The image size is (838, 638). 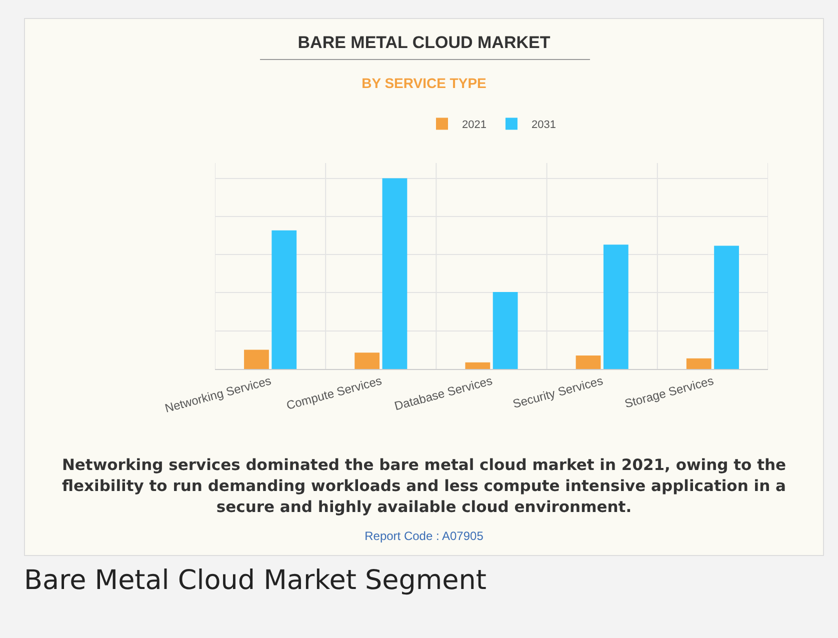 What do you see at coordinates (255, 580) in the screenshot?
I see `text: Bare Metal Cloud Market Segment` at bounding box center [255, 580].